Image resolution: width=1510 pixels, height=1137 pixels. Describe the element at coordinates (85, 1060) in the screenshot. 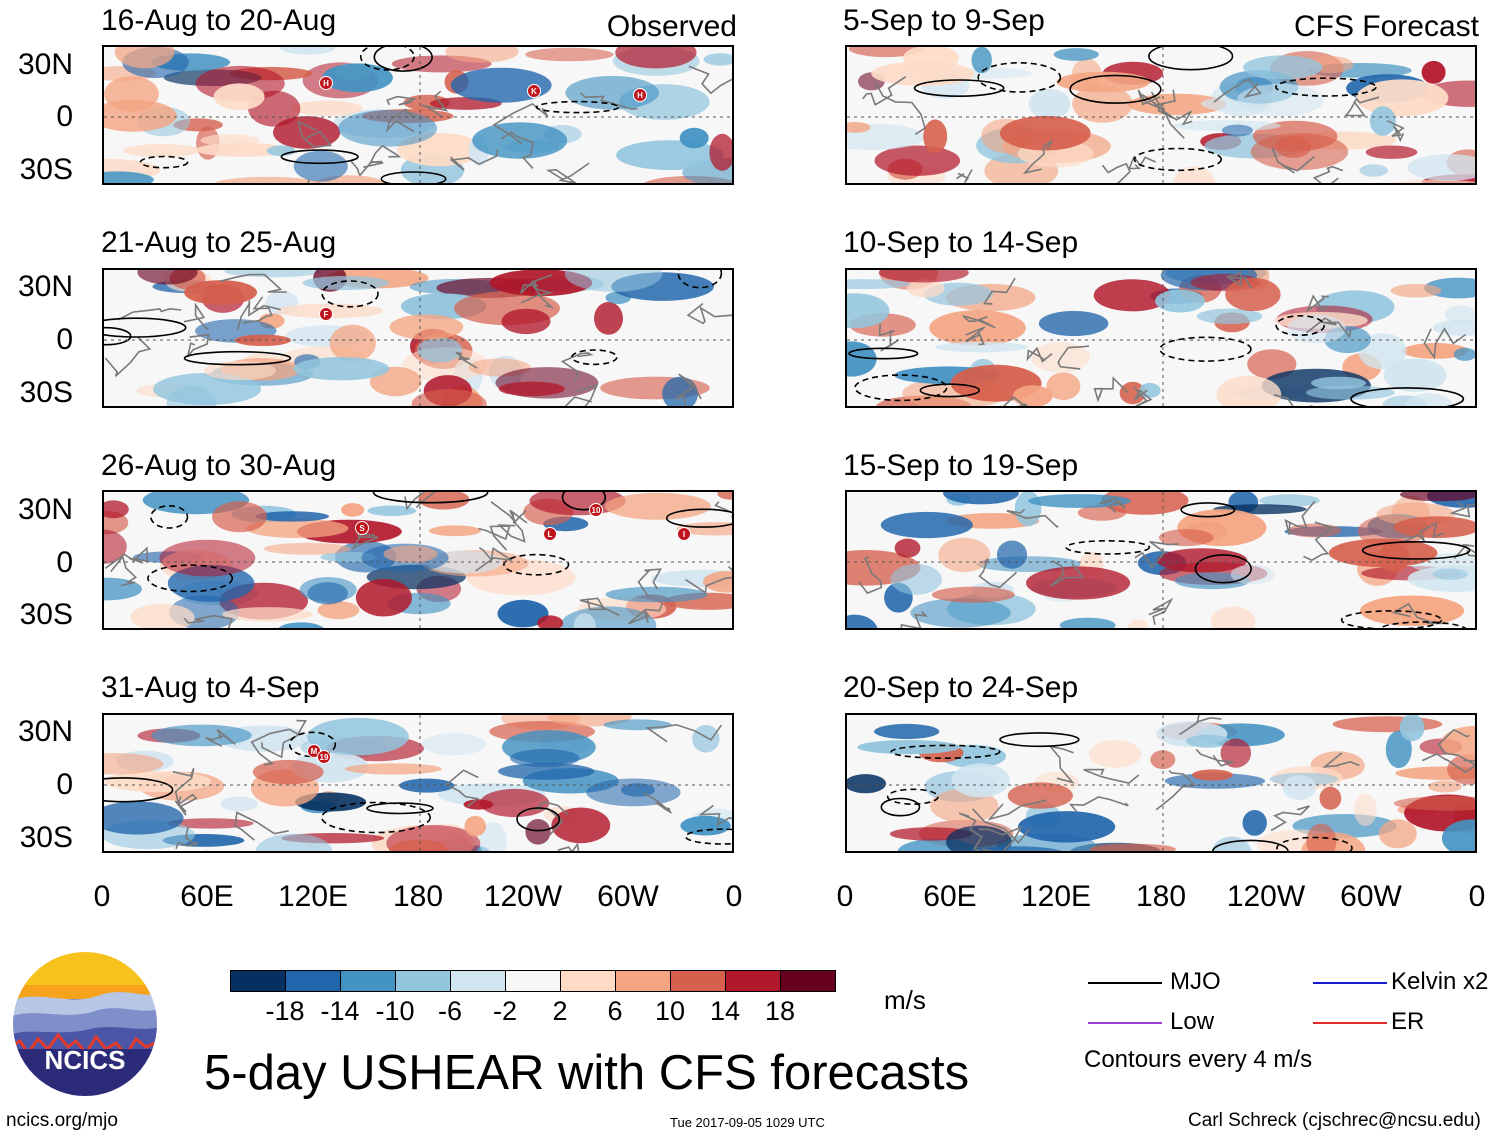

I see `logo-text: NCICS` at that location.